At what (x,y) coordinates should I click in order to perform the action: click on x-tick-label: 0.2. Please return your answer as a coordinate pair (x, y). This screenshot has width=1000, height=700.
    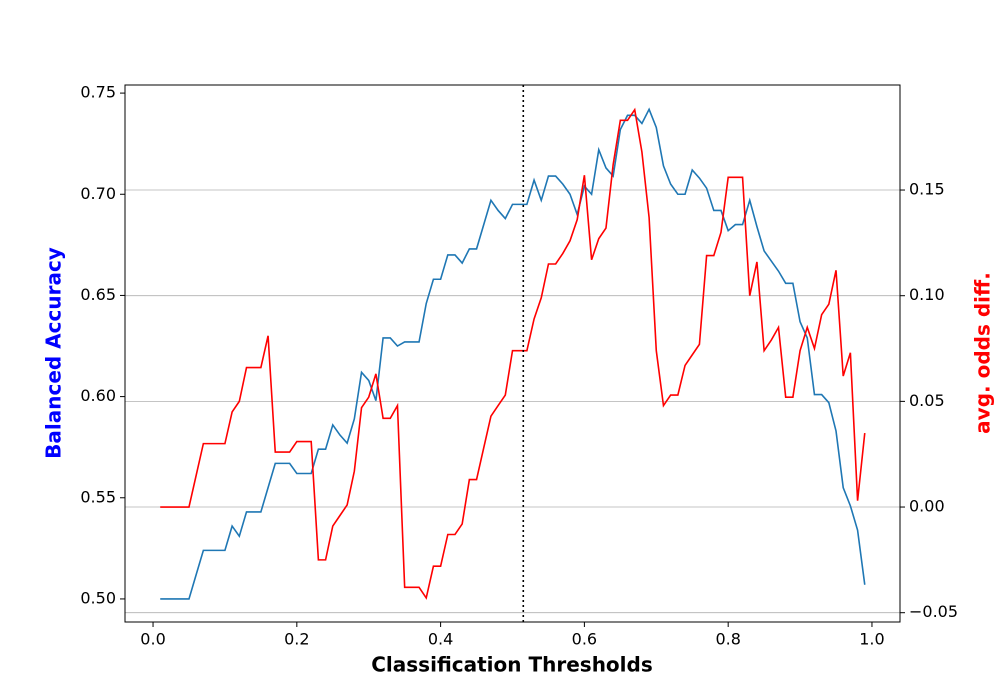
    Looking at the image, I should click on (296, 639).